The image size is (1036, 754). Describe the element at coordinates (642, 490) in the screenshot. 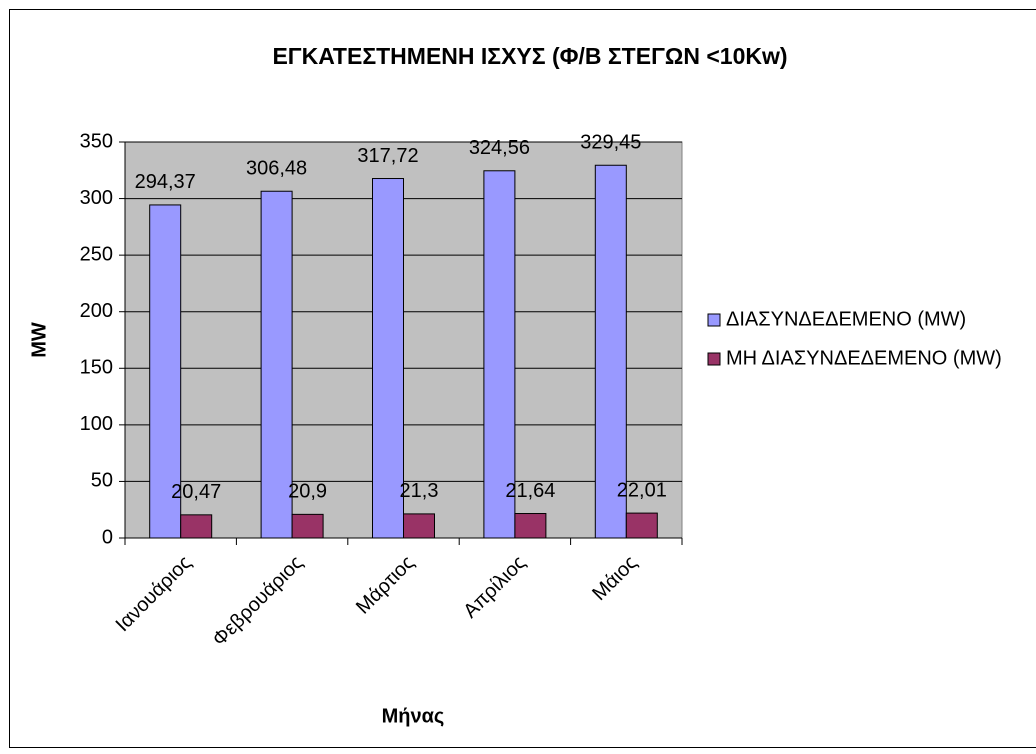

I see `data-label: 22,01` at that location.